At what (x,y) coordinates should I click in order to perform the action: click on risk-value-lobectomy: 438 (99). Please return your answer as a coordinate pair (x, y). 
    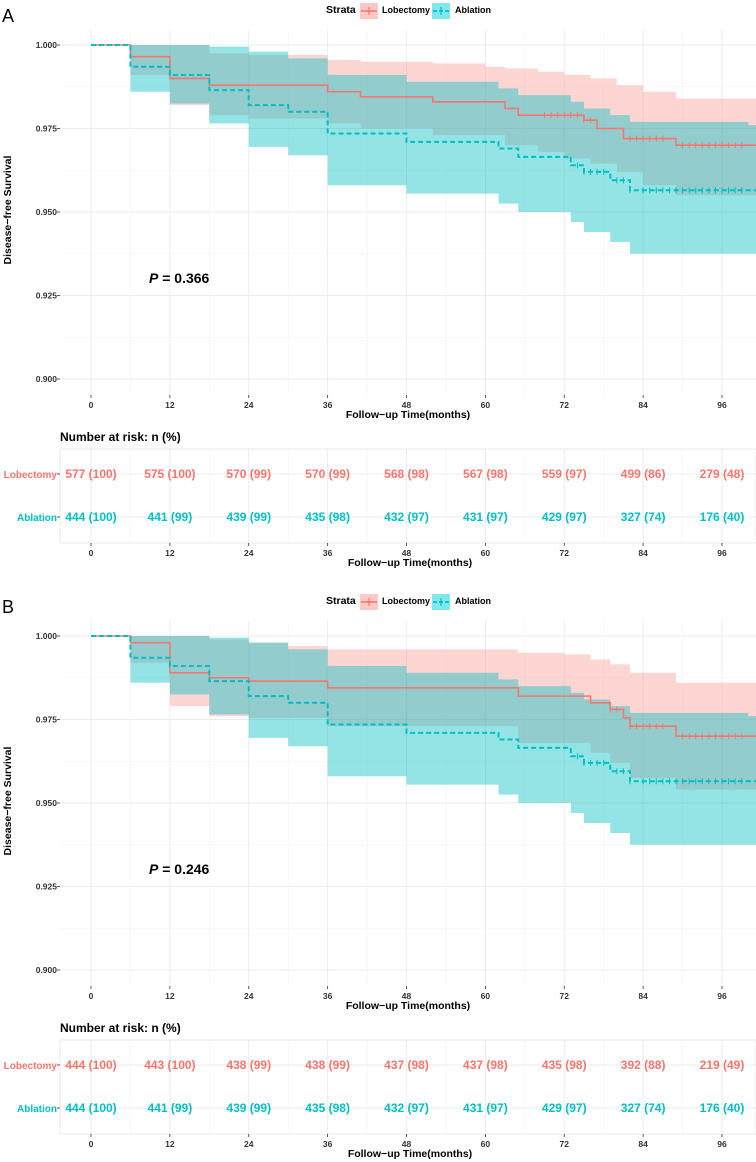
    Looking at the image, I should click on (248, 1065).